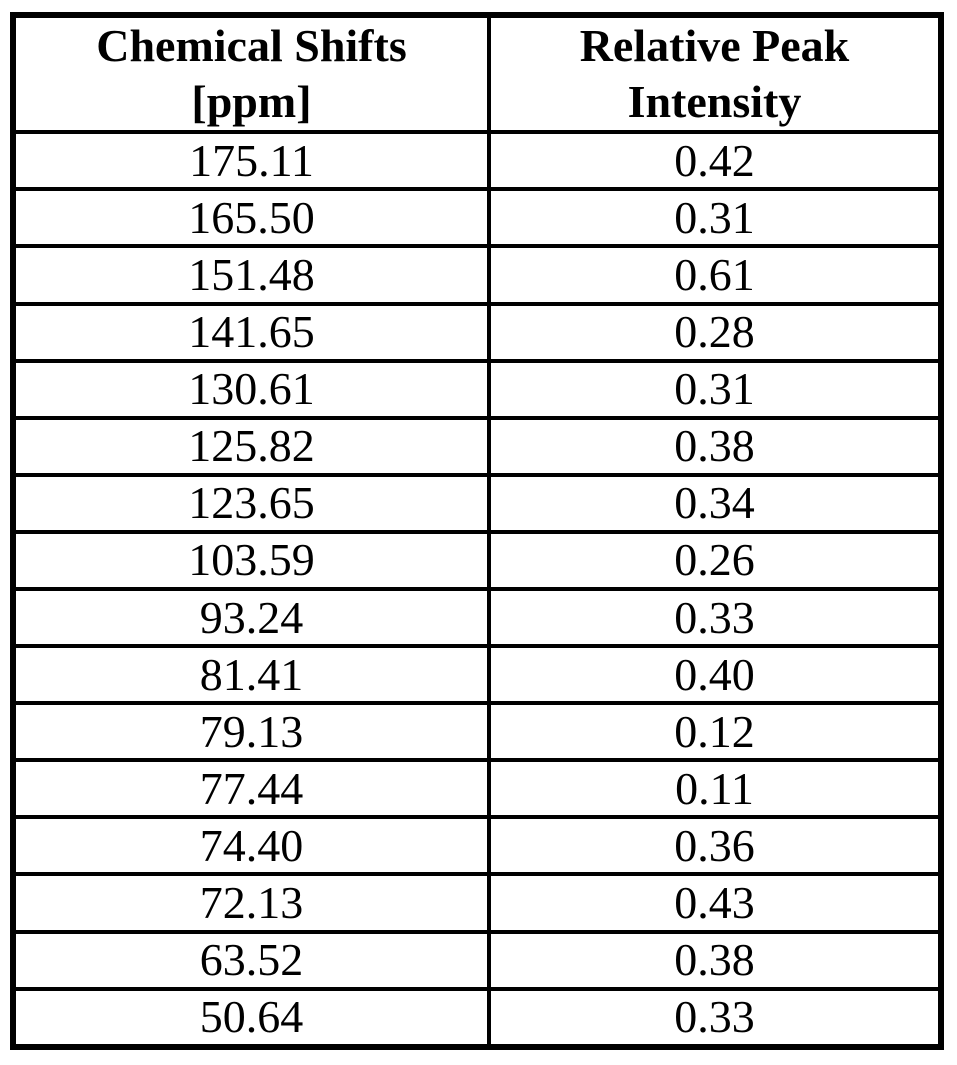  What do you see at coordinates (251, 389) in the screenshot?
I see `chemical-shift-value: 130.61` at bounding box center [251, 389].